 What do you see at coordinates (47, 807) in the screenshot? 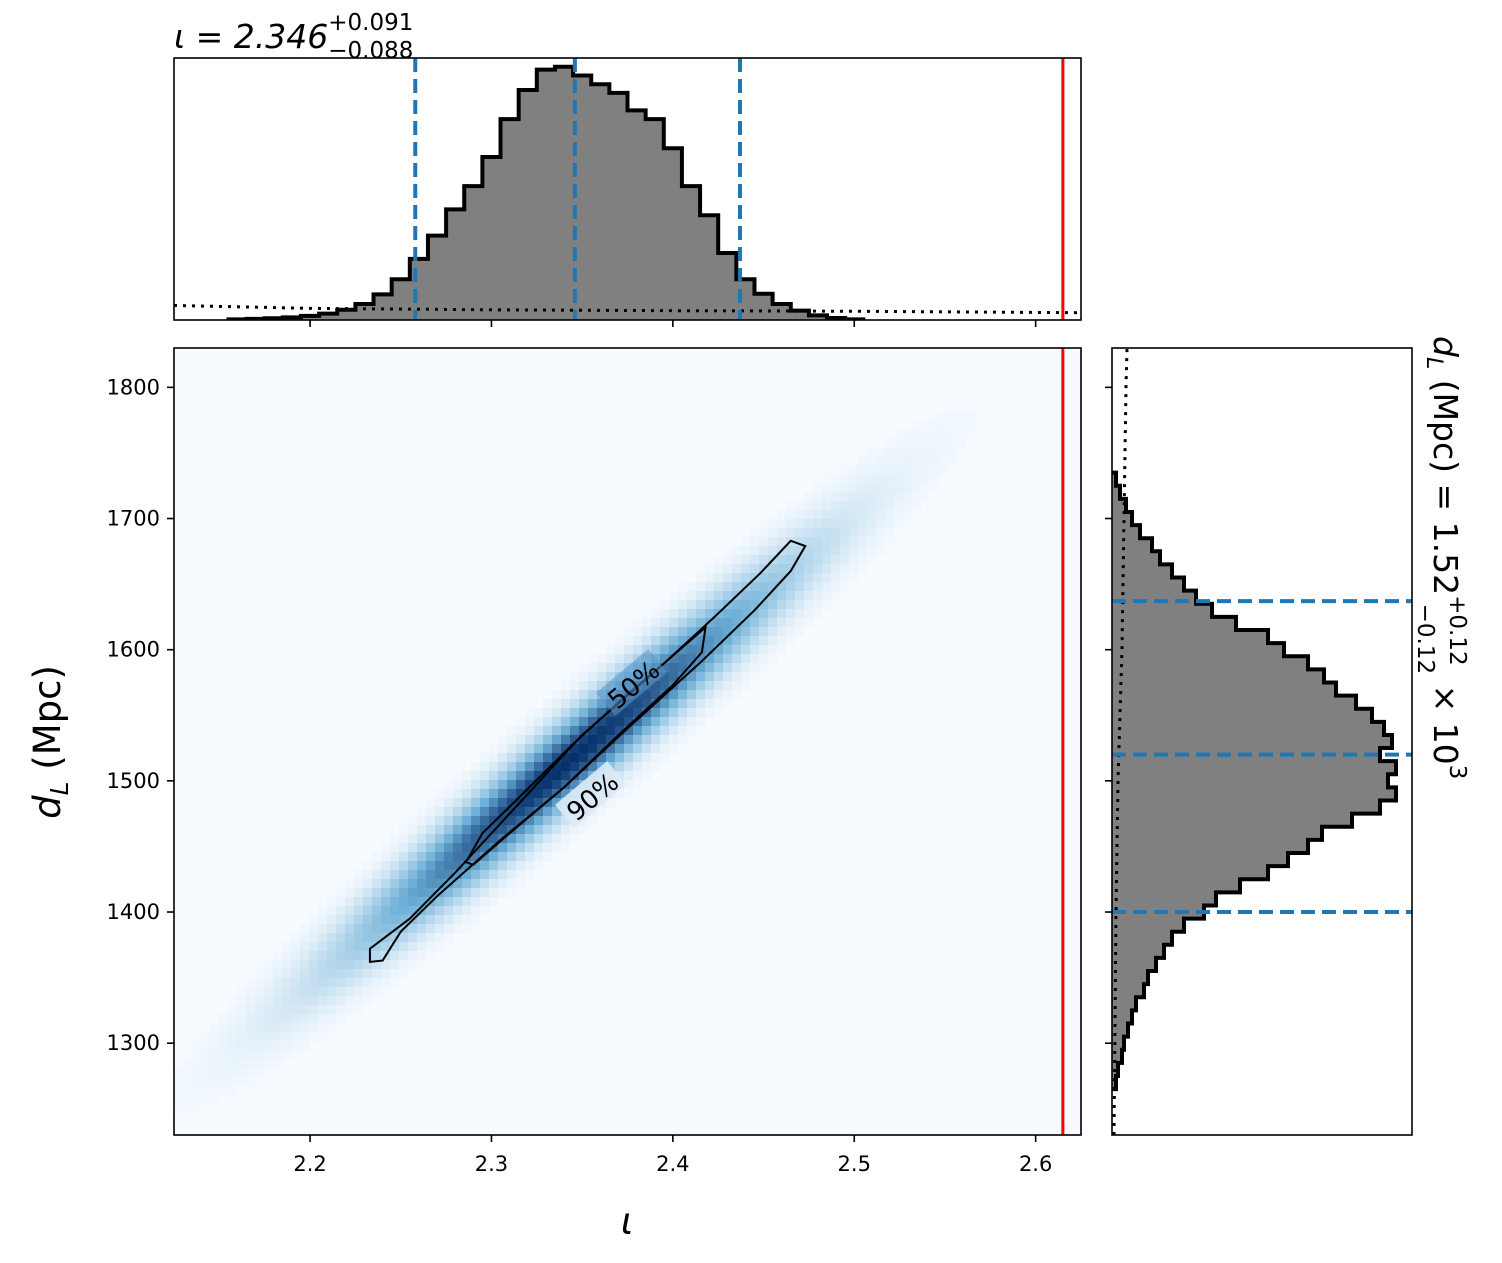
I see `y-axis-label-d: d` at bounding box center [47, 807].